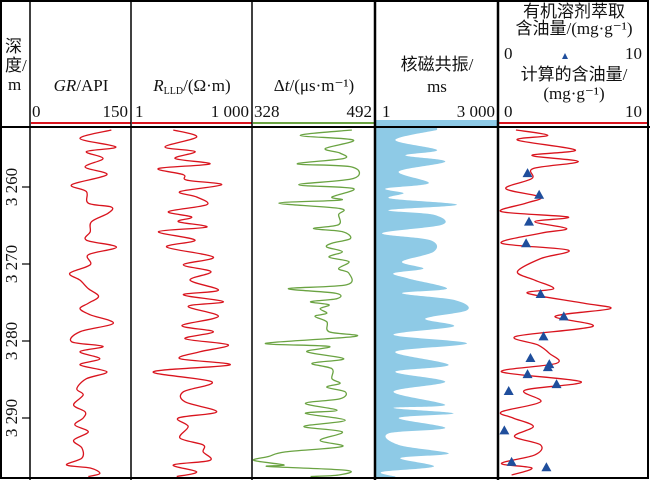  Describe the element at coordinates (92, 85) in the screenshot. I see `gr-label-unit: /API` at that location.